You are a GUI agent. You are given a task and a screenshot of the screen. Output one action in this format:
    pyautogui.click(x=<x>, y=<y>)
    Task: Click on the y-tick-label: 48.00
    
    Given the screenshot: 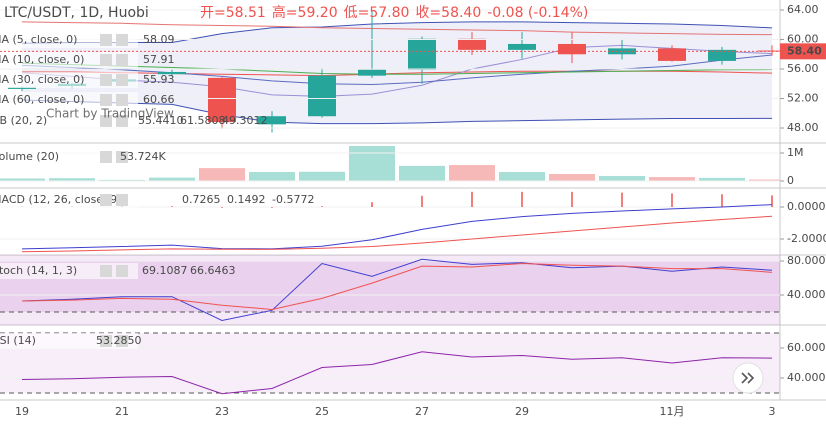 What is the action you would take?
    pyautogui.click(x=803, y=127)
    